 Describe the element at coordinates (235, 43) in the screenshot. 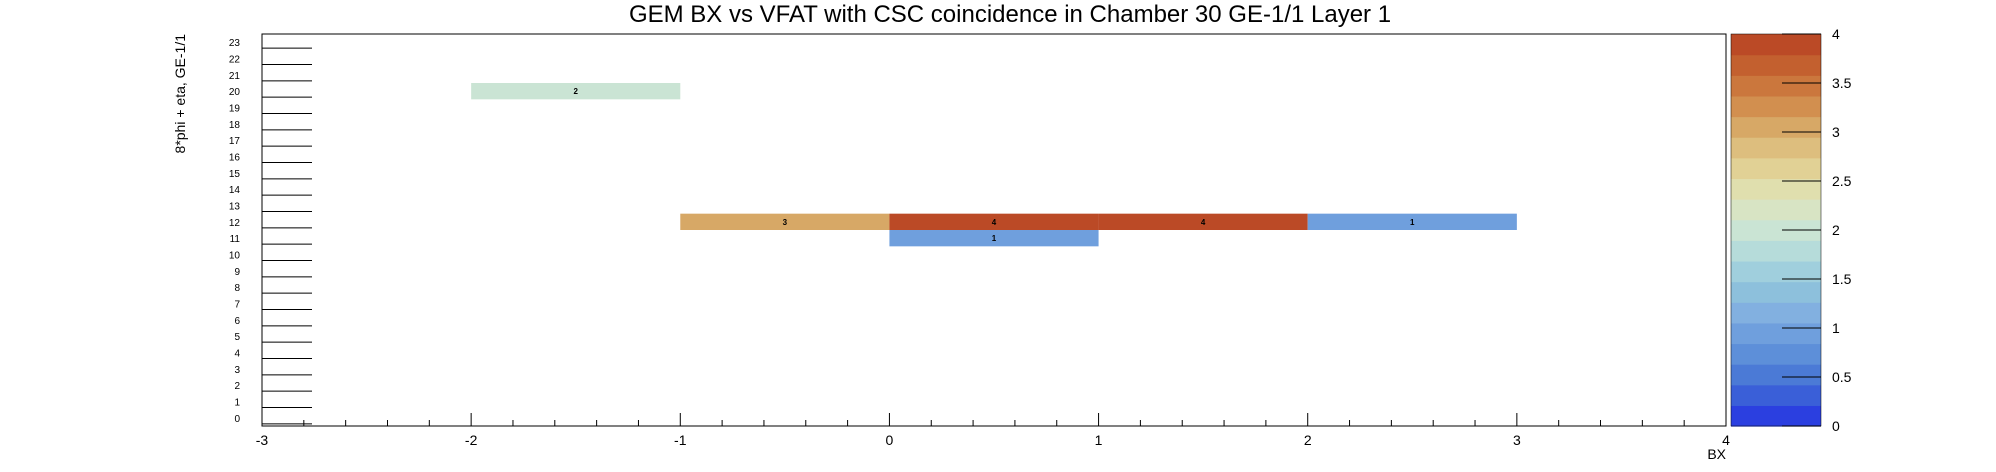

I see `y-tick-label: 23` at that location.